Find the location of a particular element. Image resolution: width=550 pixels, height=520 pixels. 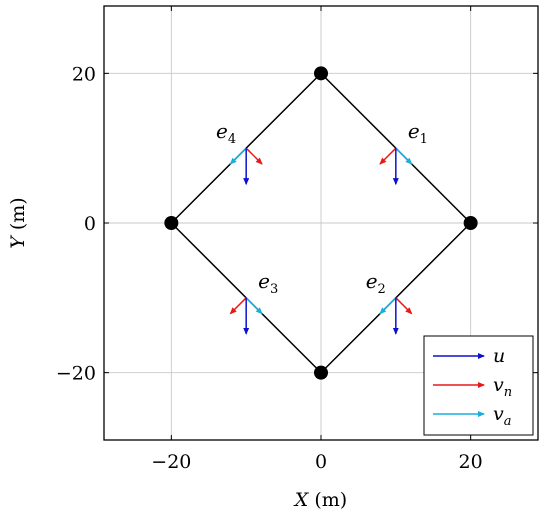

legend: u vn va is located at coordinates (478, 385).